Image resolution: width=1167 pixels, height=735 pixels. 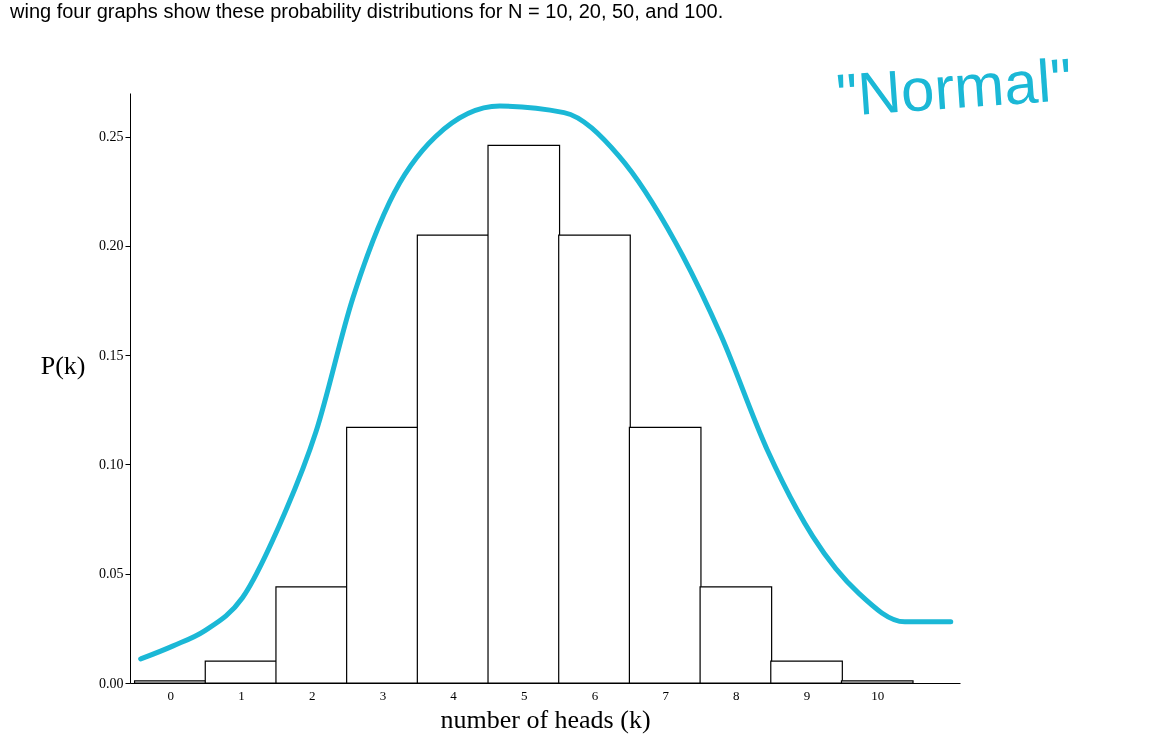 What do you see at coordinates (111, 464) in the screenshot?
I see `y-tick-label: 0.10` at bounding box center [111, 464].